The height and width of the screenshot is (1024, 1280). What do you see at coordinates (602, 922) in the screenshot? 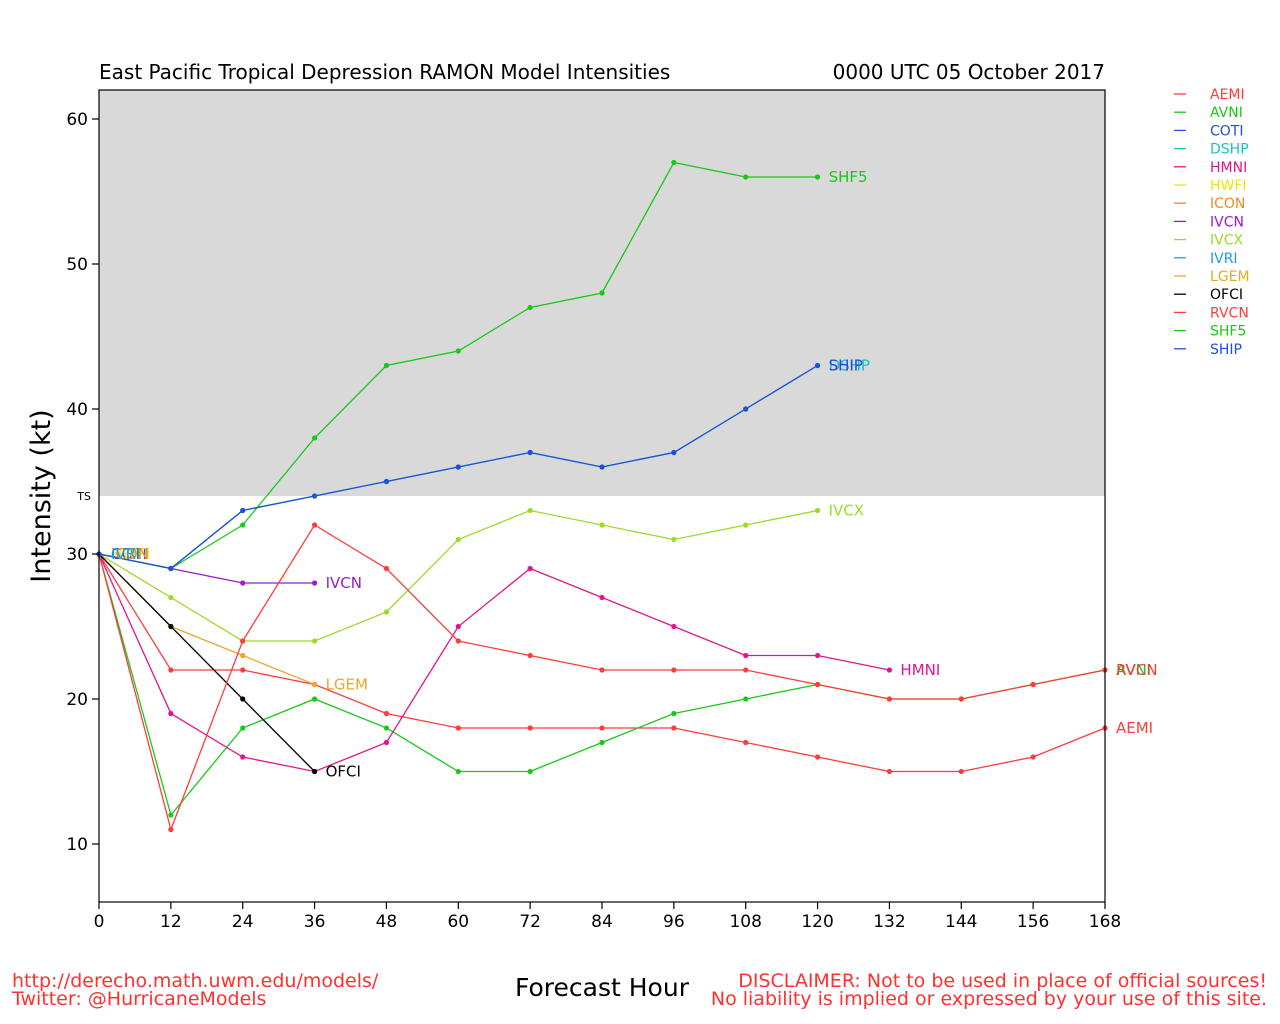
I see `x-tick-label-84: 84` at bounding box center [602, 922].